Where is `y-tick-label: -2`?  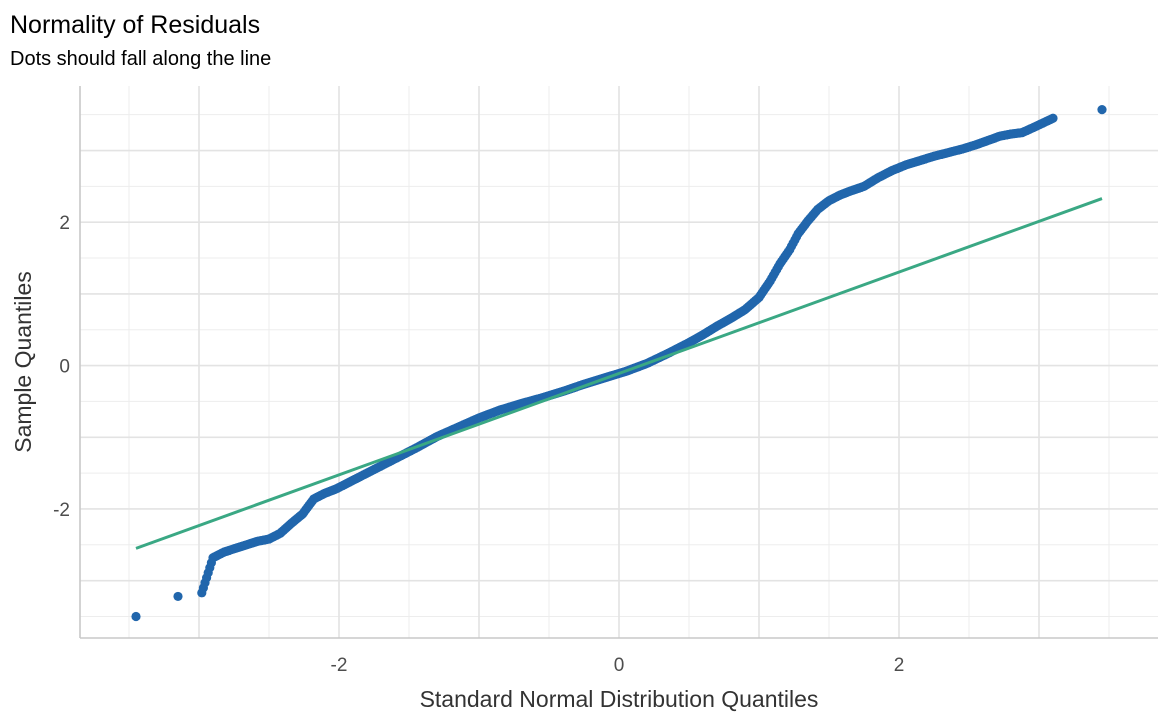 y-tick-label: -2 is located at coordinates (61, 510).